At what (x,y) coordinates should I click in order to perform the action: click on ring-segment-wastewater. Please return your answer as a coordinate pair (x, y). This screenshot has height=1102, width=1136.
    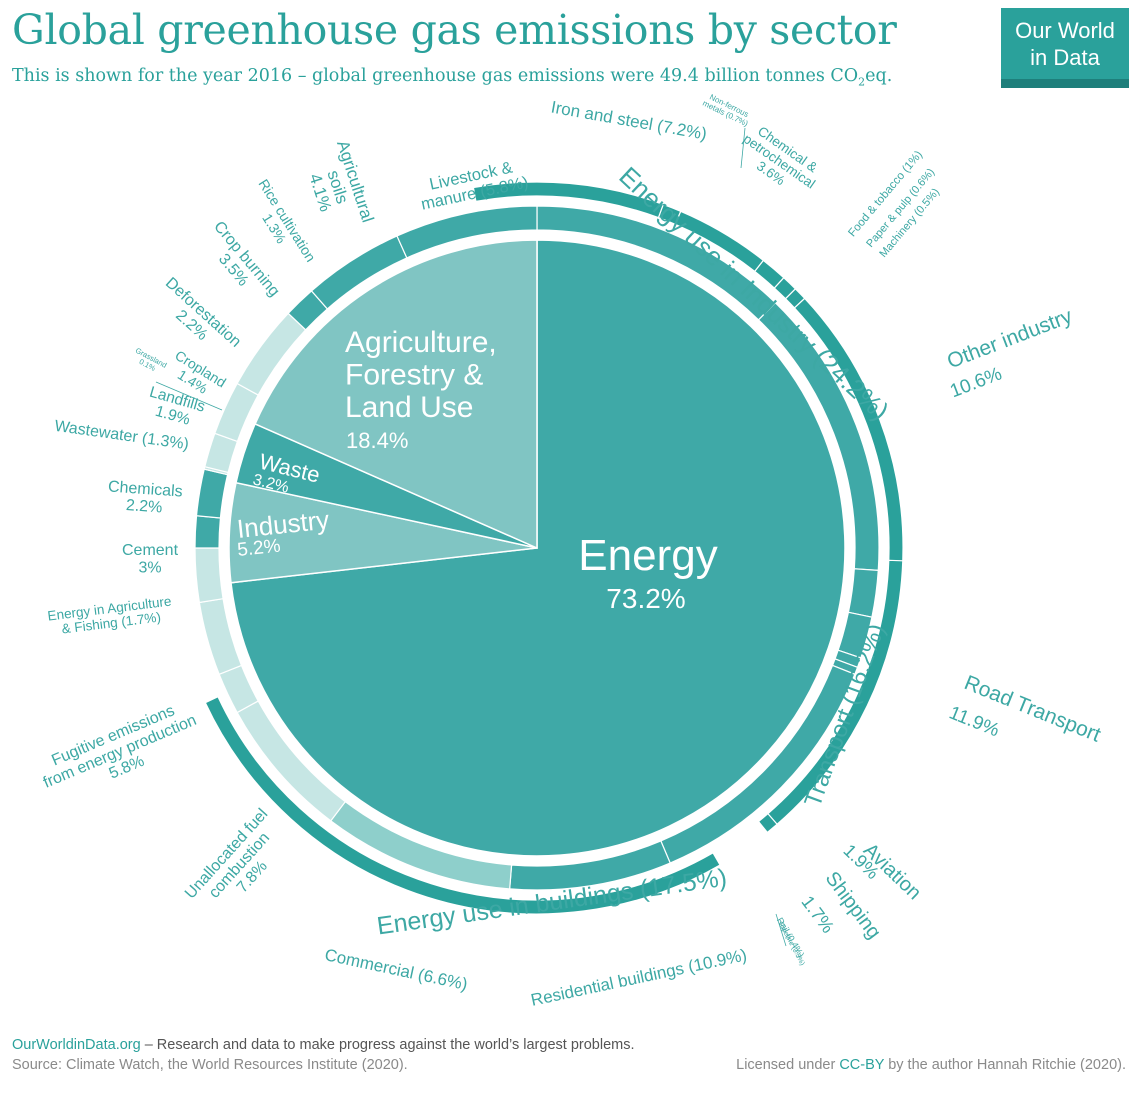
    Looking at the image, I should click on (208, 532).